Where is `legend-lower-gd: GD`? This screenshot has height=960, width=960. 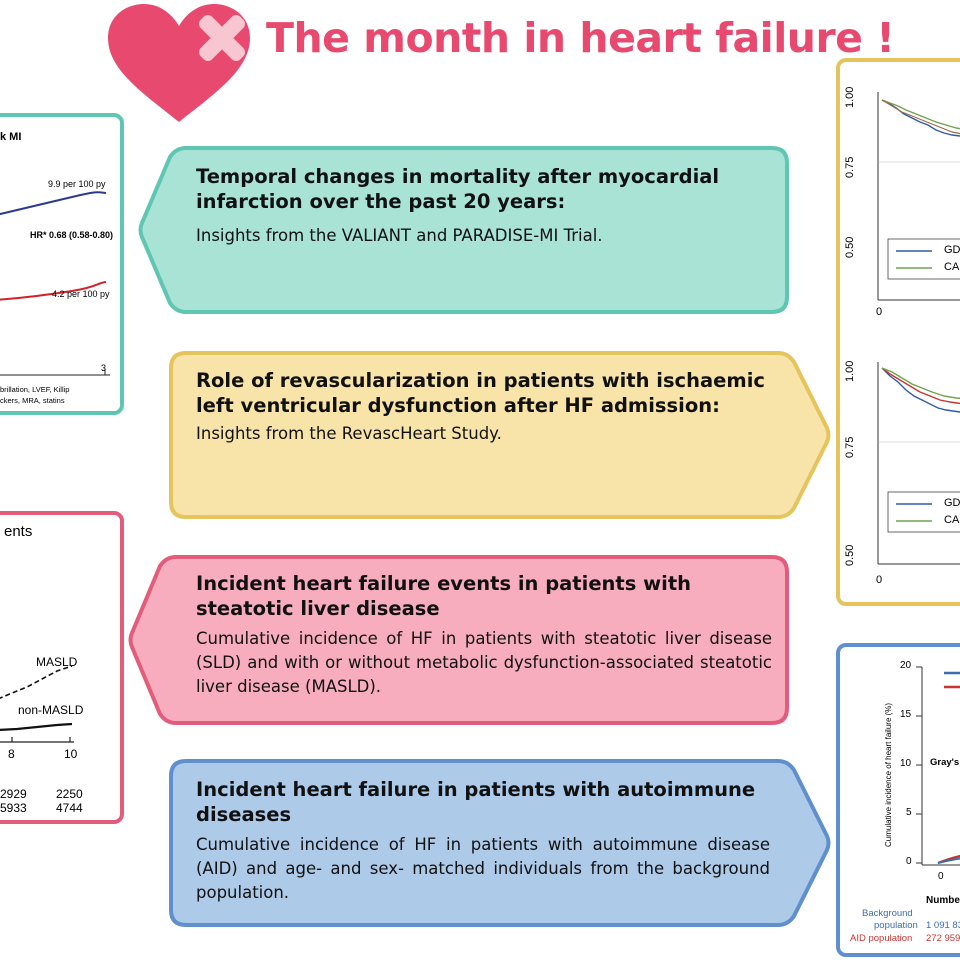 legend-lower-gd: GD is located at coordinates (952, 503).